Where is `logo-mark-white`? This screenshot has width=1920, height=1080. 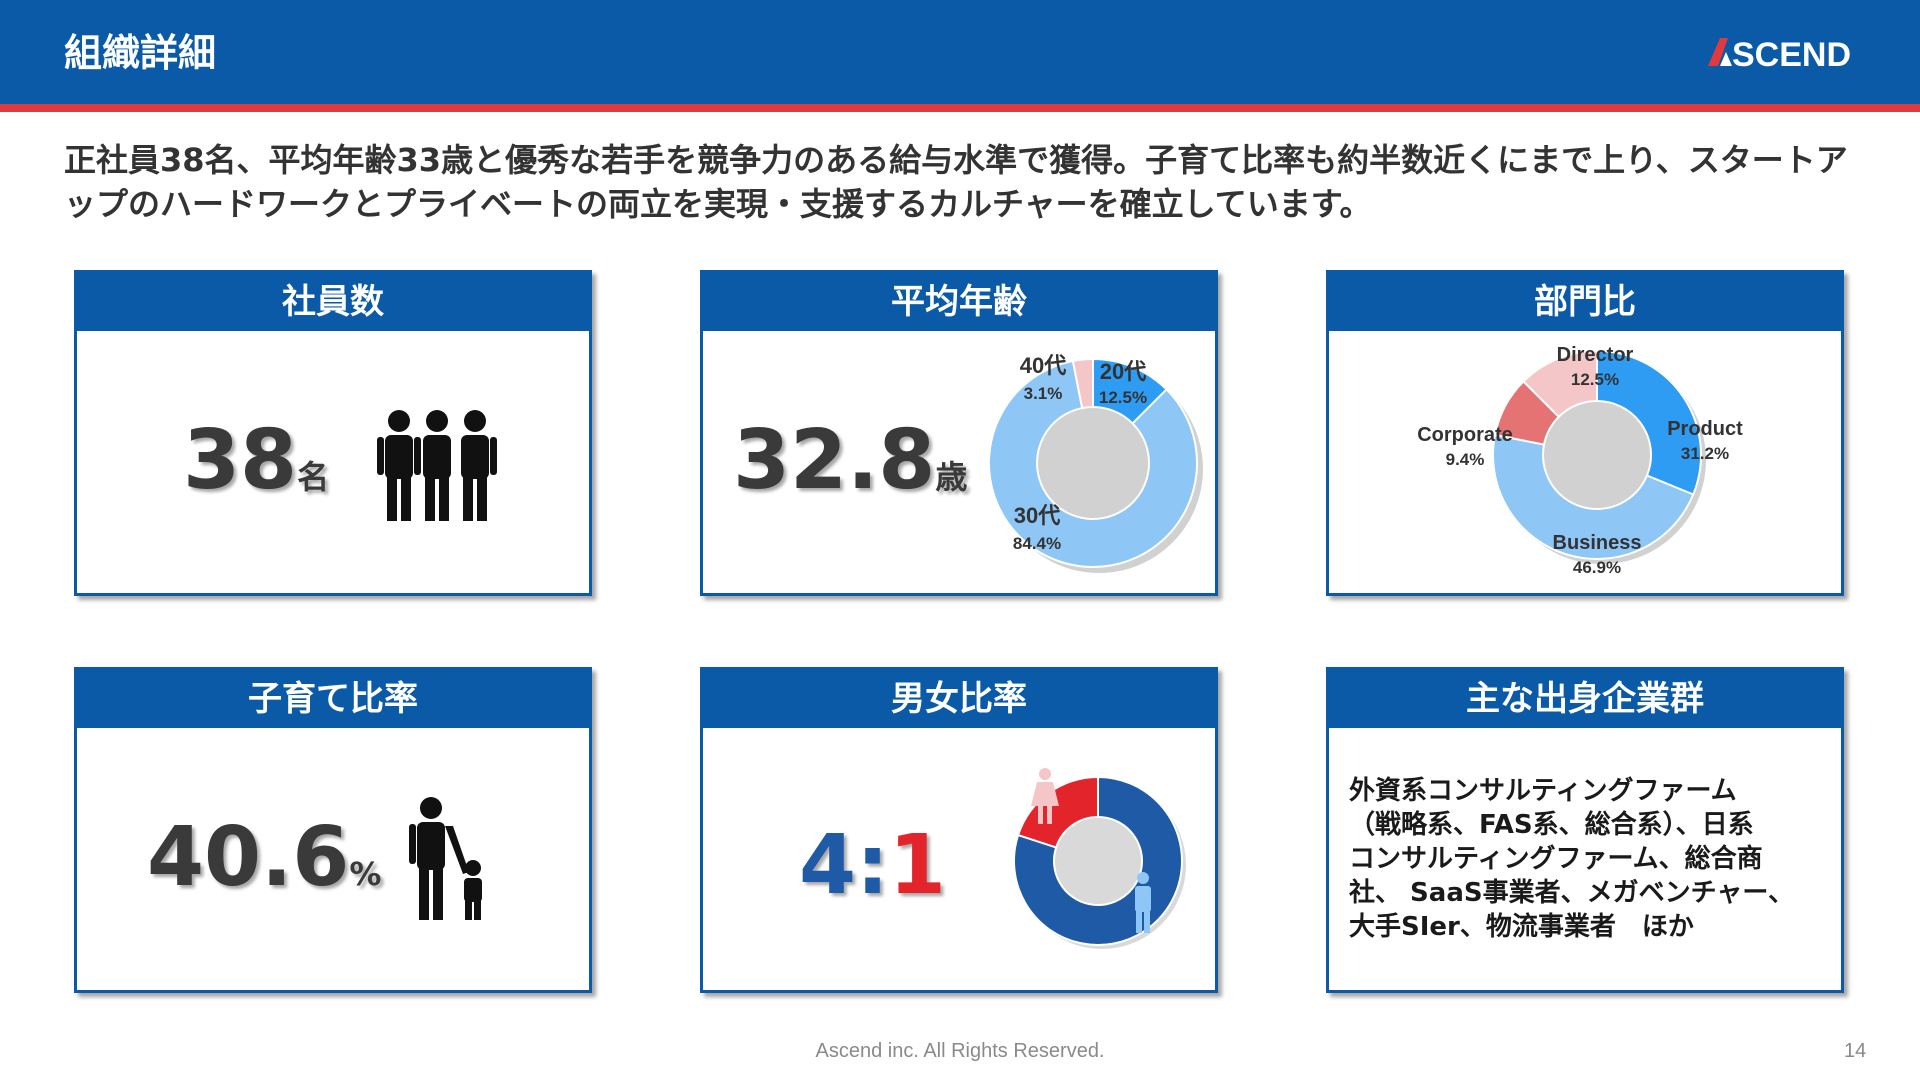
logo-mark-white is located at coordinates (1726, 59).